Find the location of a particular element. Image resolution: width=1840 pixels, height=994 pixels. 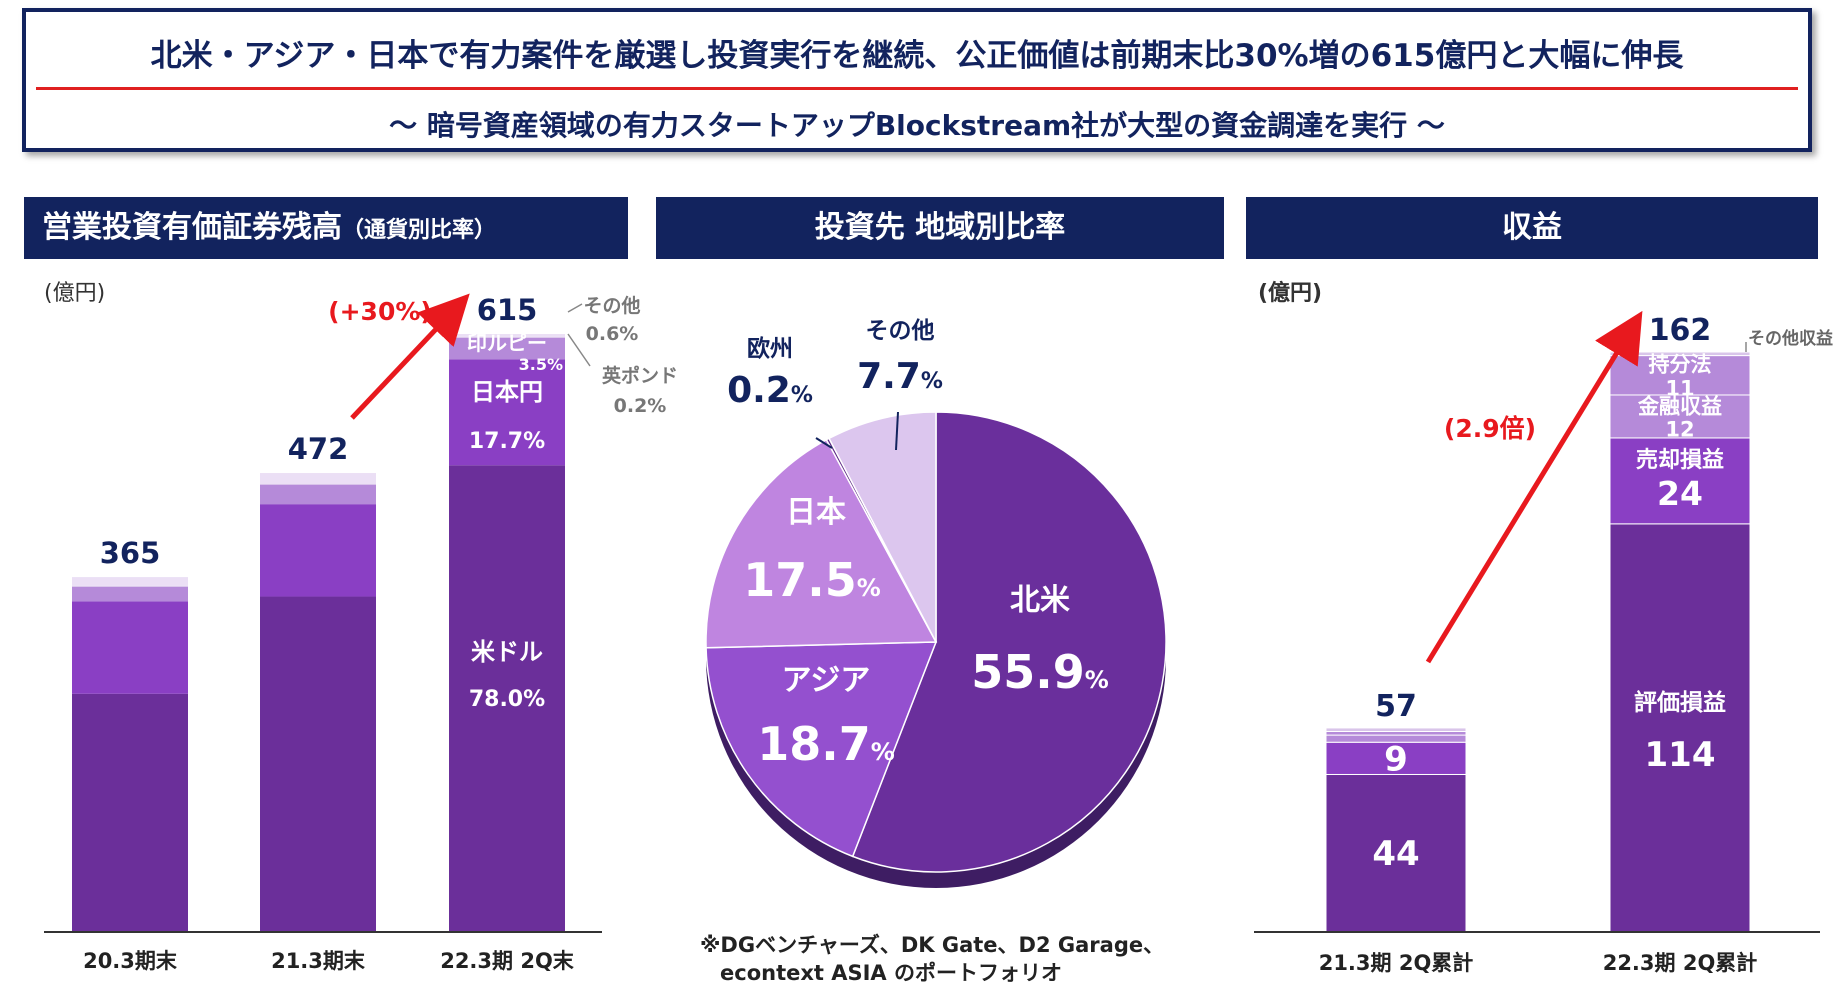

pie-slice-name: 日本 is located at coordinates (816, 512).